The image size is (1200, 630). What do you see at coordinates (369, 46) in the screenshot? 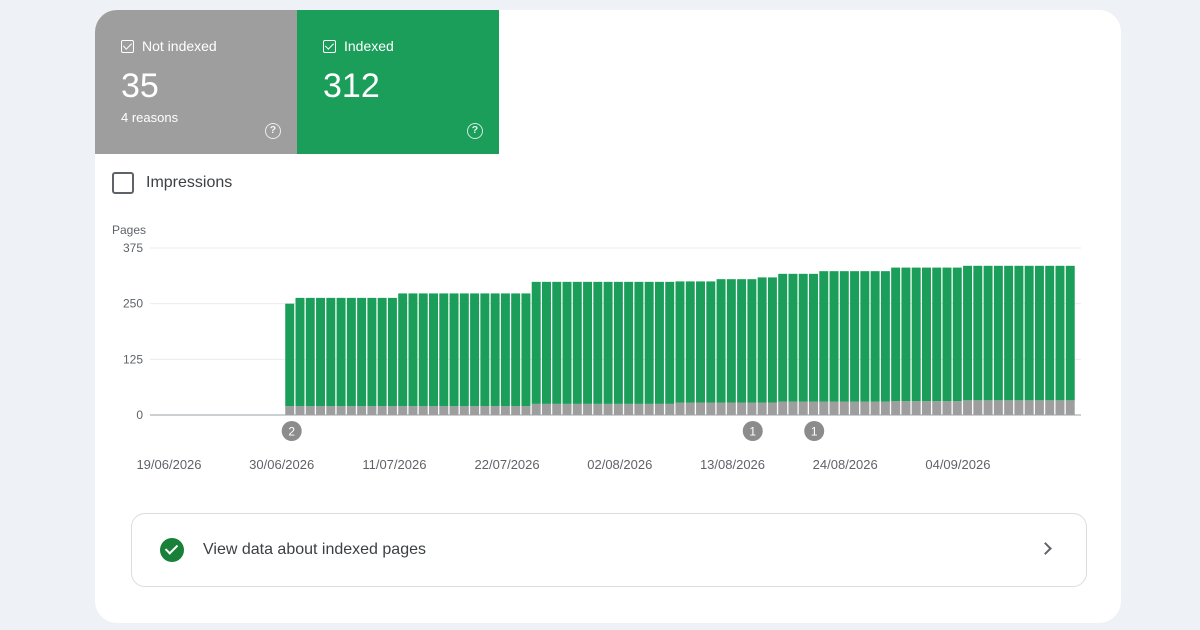
I see `indexed-label: Indexed` at bounding box center [369, 46].